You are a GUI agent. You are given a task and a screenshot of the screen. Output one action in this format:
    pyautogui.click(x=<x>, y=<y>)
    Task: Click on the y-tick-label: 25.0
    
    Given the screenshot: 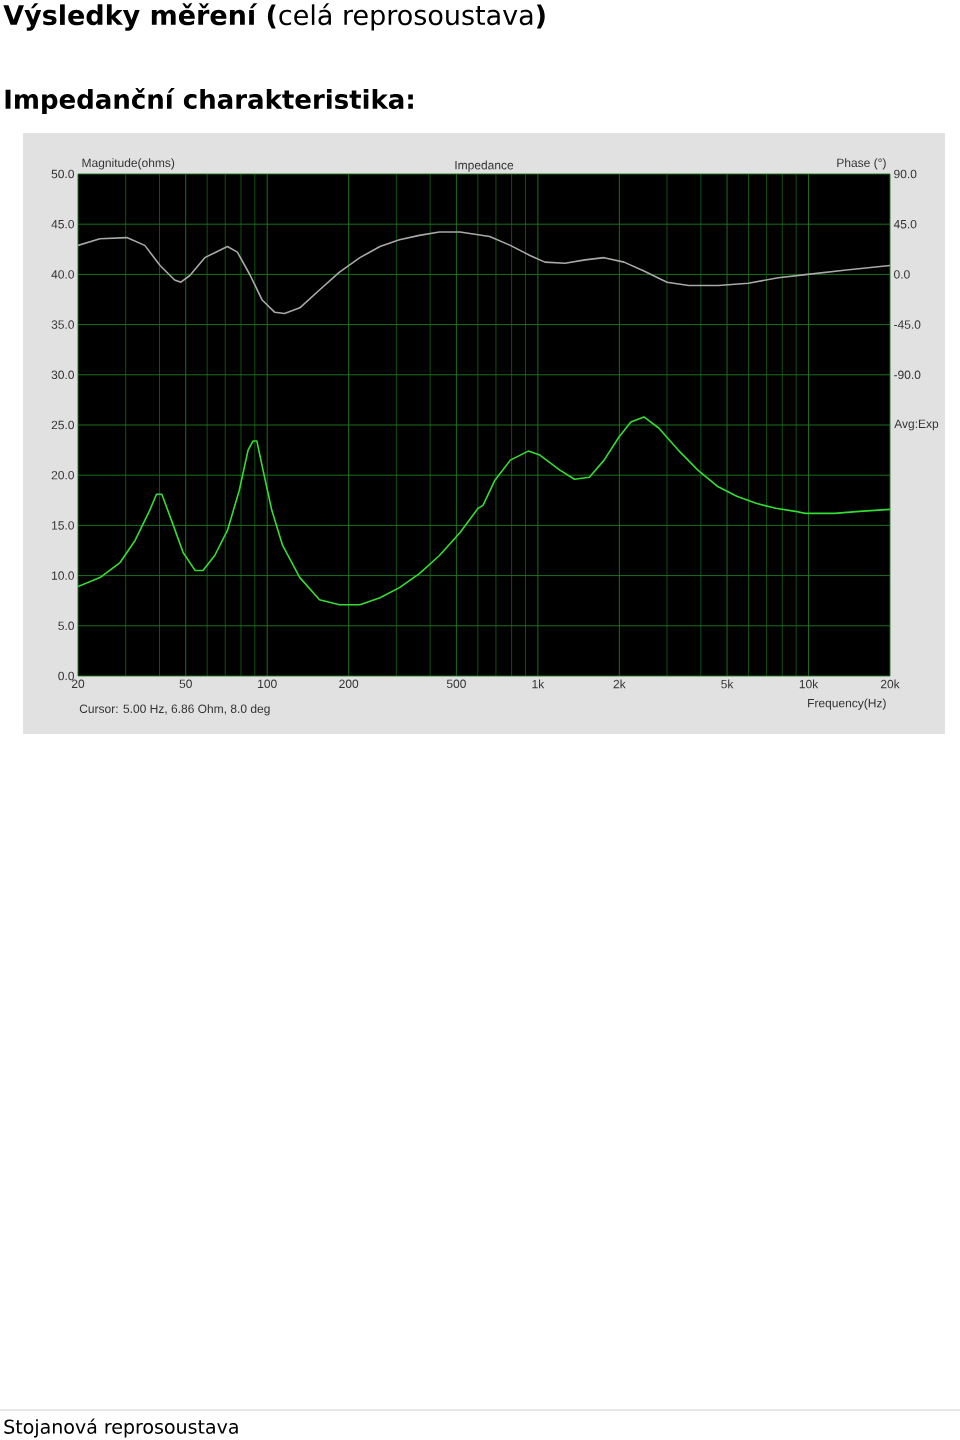 What is the action you would take?
    pyautogui.click(x=63, y=425)
    